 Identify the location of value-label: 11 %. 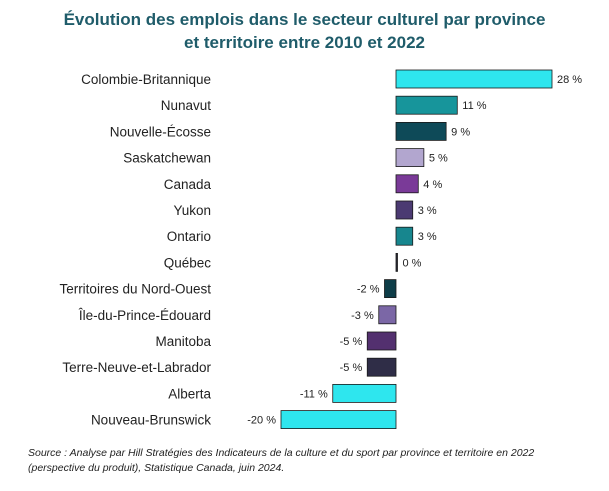
(474, 106).